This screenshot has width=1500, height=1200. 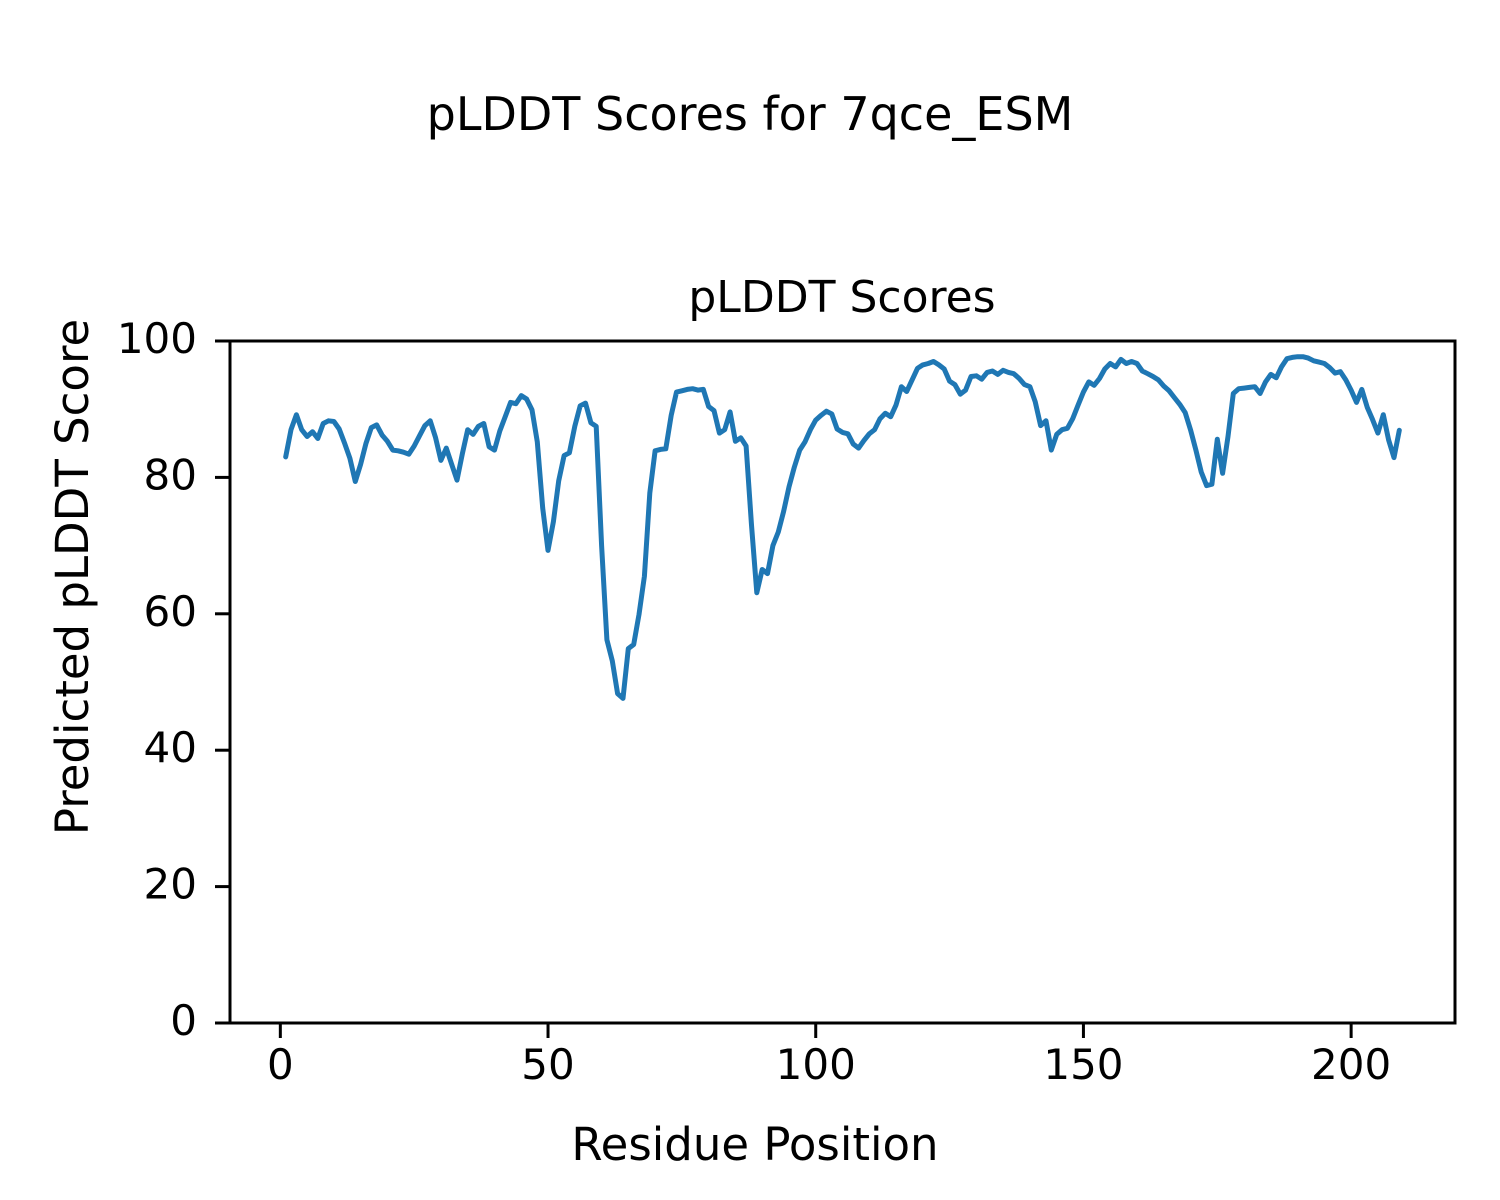 What do you see at coordinates (170, 747) in the screenshot?
I see `y-tick-label: 40` at bounding box center [170, 747].